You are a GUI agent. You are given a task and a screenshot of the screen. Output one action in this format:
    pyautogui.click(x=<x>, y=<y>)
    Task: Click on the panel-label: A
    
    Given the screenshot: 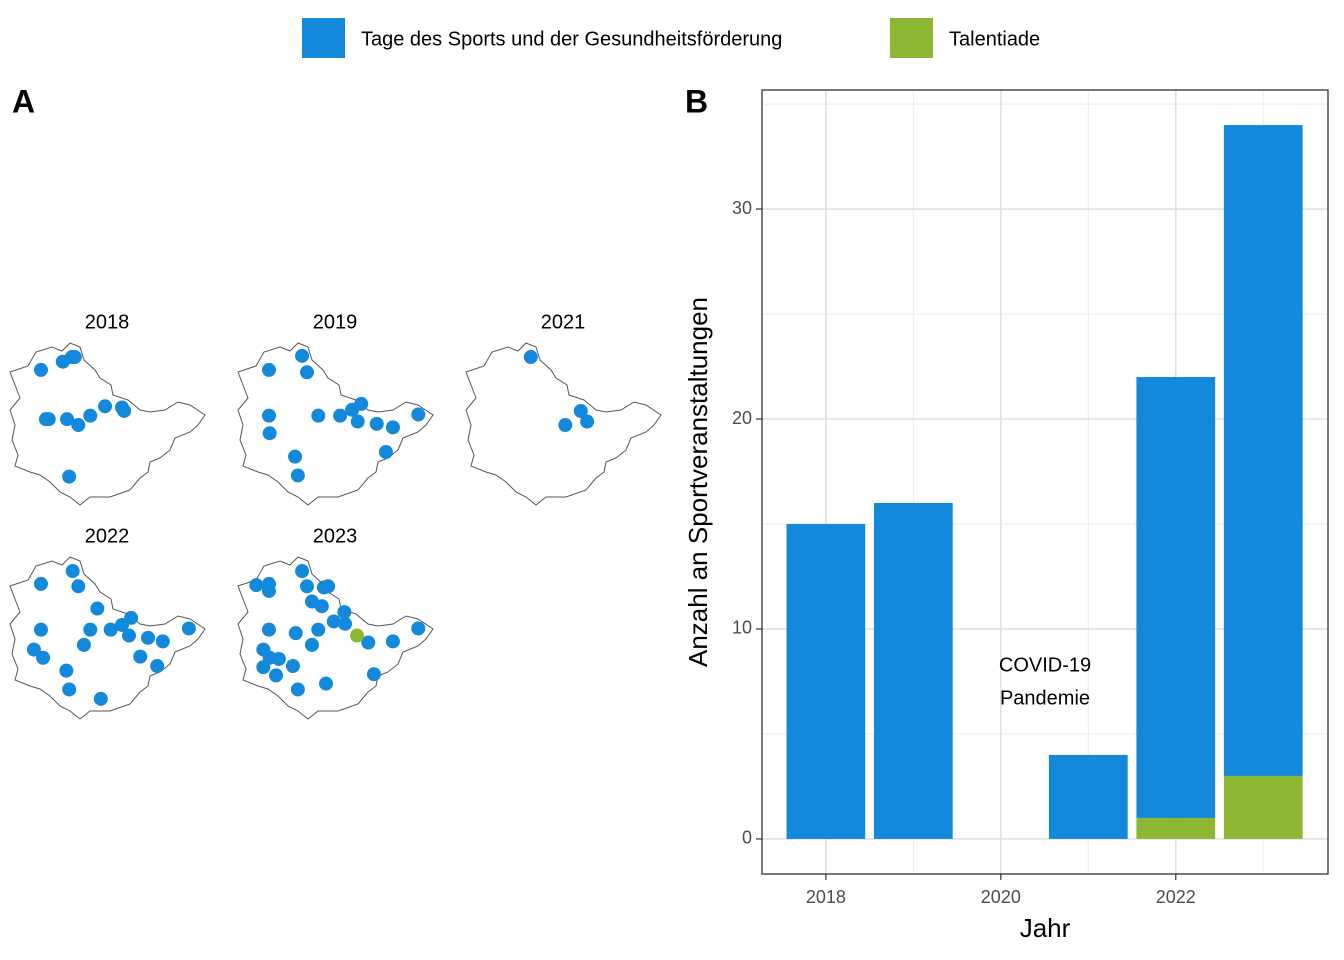 What is the action you would take?
    pyautogui.click(x=23, y=101)
    